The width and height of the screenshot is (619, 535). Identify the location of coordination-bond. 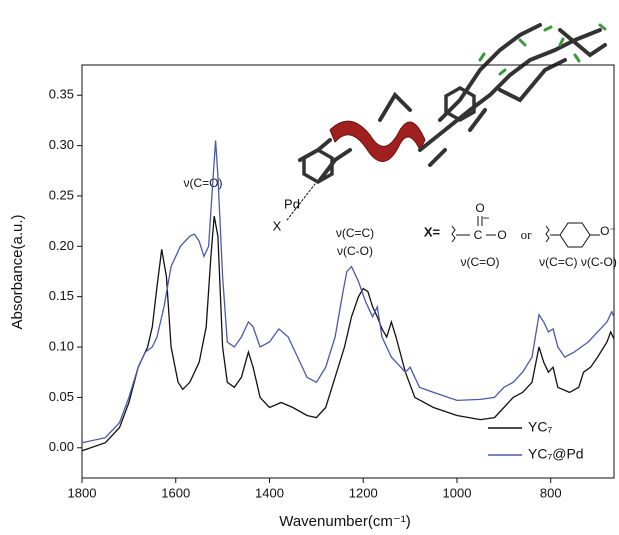
(301, 202).